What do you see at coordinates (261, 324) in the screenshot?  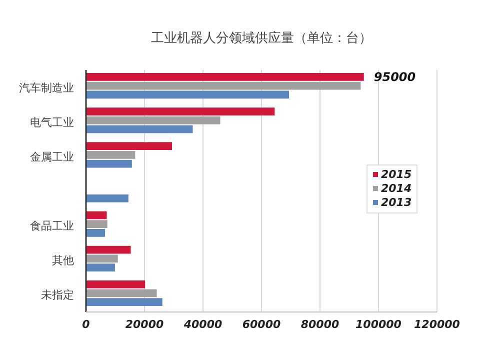 I see `x-tick-label: 60000` at bounding box center [261, 324].